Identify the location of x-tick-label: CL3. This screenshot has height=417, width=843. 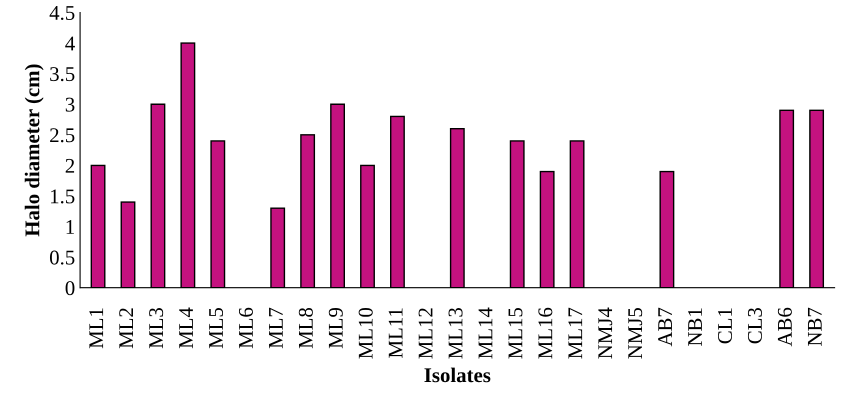
(755, 326).